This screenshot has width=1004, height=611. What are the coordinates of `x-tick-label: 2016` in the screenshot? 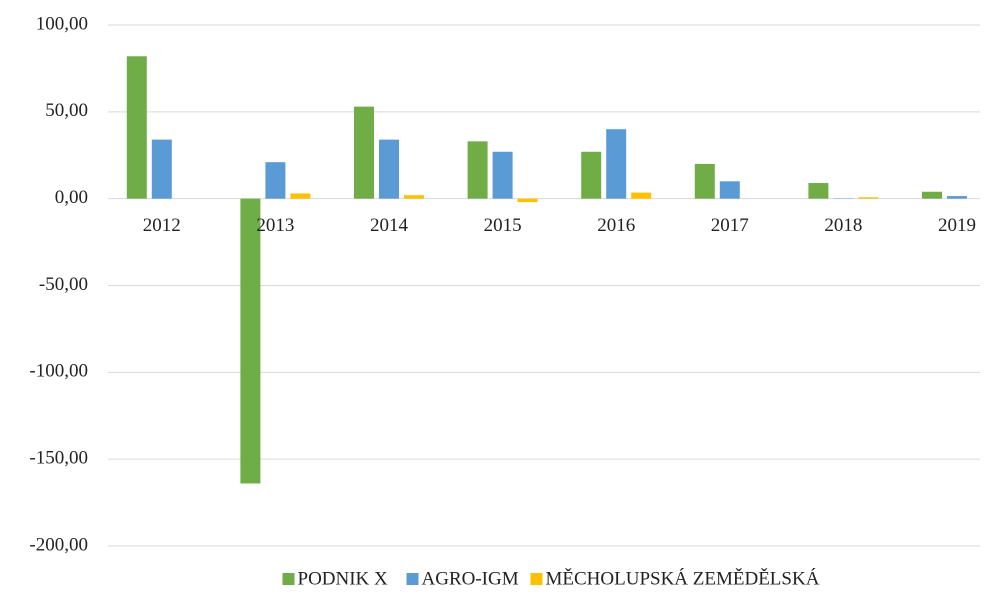 It's located at (616, 225).